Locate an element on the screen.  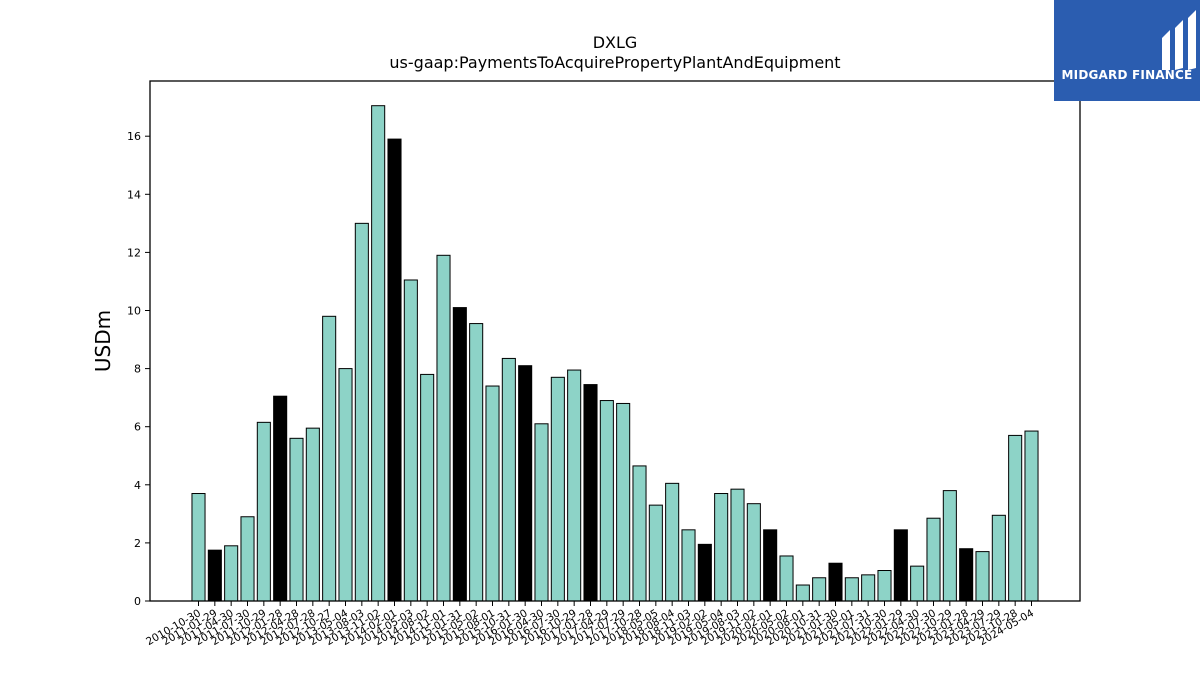
y-tick-label: 14 is located at coordinates (134, 194).